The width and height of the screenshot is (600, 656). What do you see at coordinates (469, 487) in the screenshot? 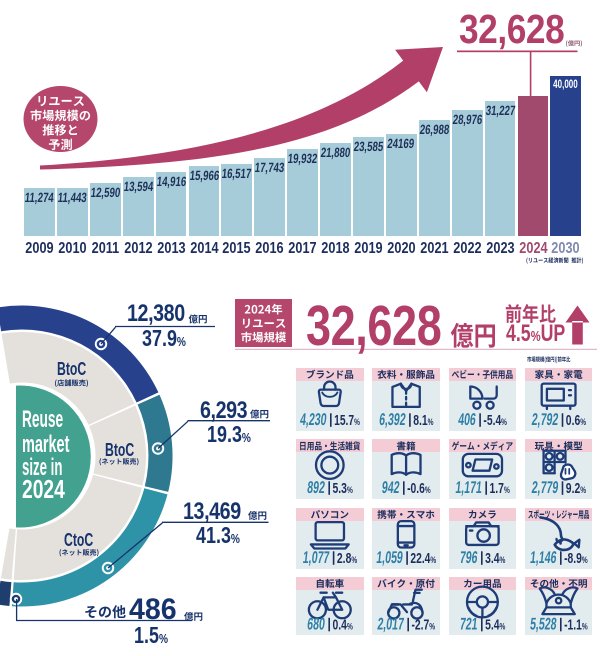
I see `svg-text: 1,171` at bounding box center [469, 487].